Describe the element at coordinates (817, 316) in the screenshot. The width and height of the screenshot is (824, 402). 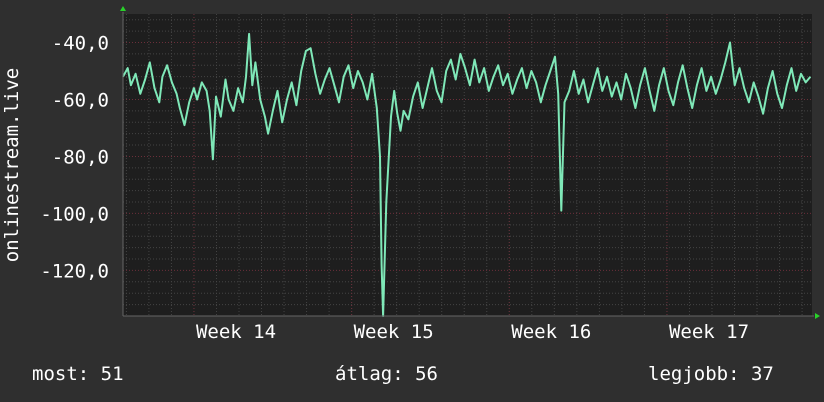
I see `x-axis-arrow` at that location.